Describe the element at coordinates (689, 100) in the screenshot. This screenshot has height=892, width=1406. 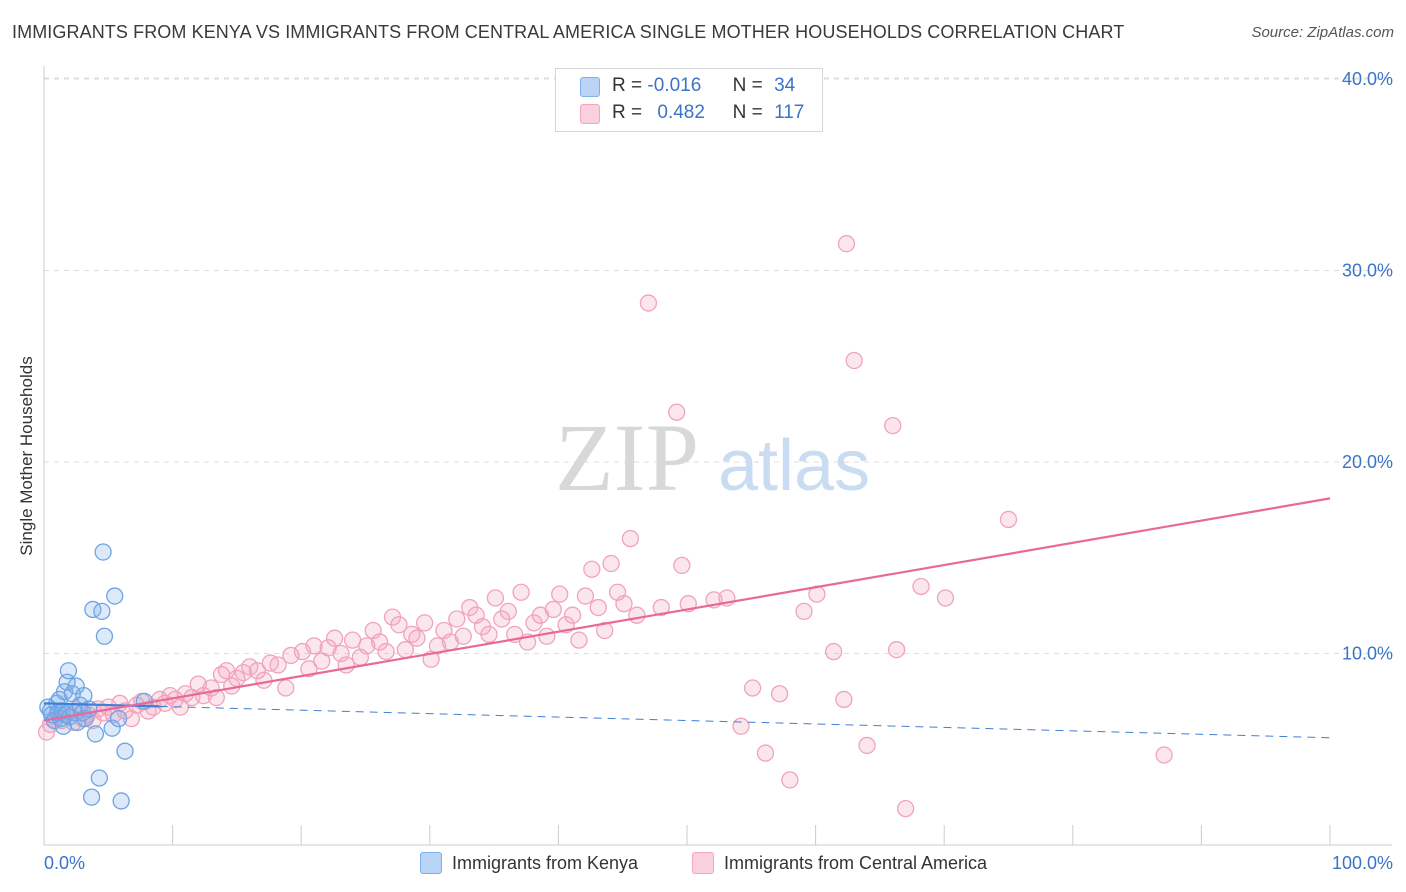
I see `stats-legend: R = -0.016 N = 34 R = 0.482 N = 117` at that location.